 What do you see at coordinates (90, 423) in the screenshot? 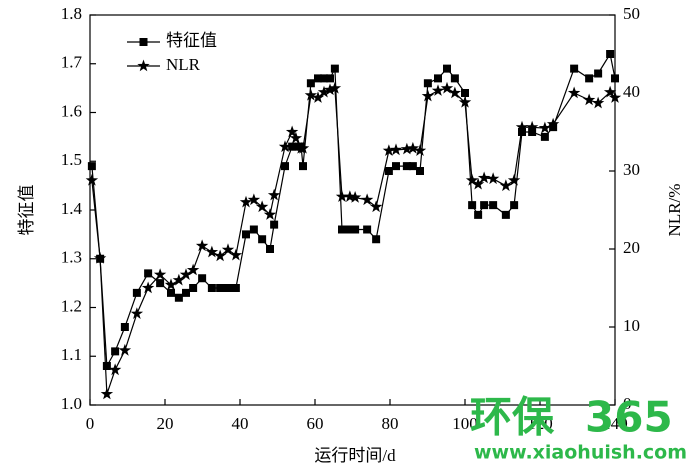
I see `x-tick-label: 0` at bounding box center [90, 423].